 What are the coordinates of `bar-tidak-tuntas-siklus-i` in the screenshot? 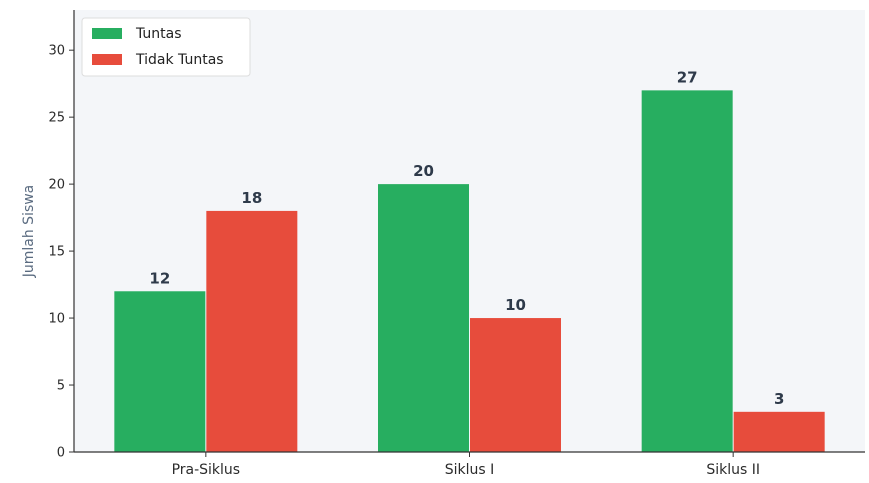 It's located at (515, 385).